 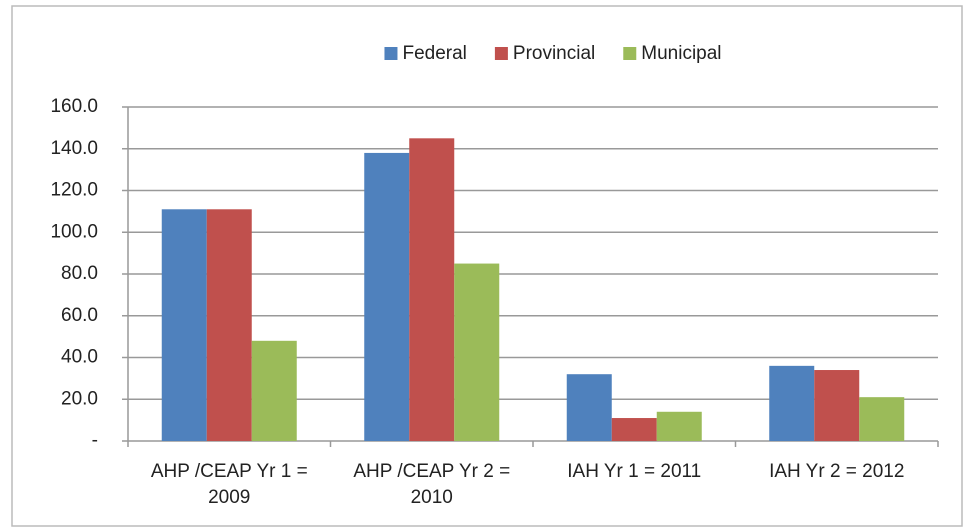 What do you see at coordinates (229, 484) in the screenshot?
I see `x-tick-label: AHP /CEAP Yr 1 = 2009` at bounding box center [229, 484].